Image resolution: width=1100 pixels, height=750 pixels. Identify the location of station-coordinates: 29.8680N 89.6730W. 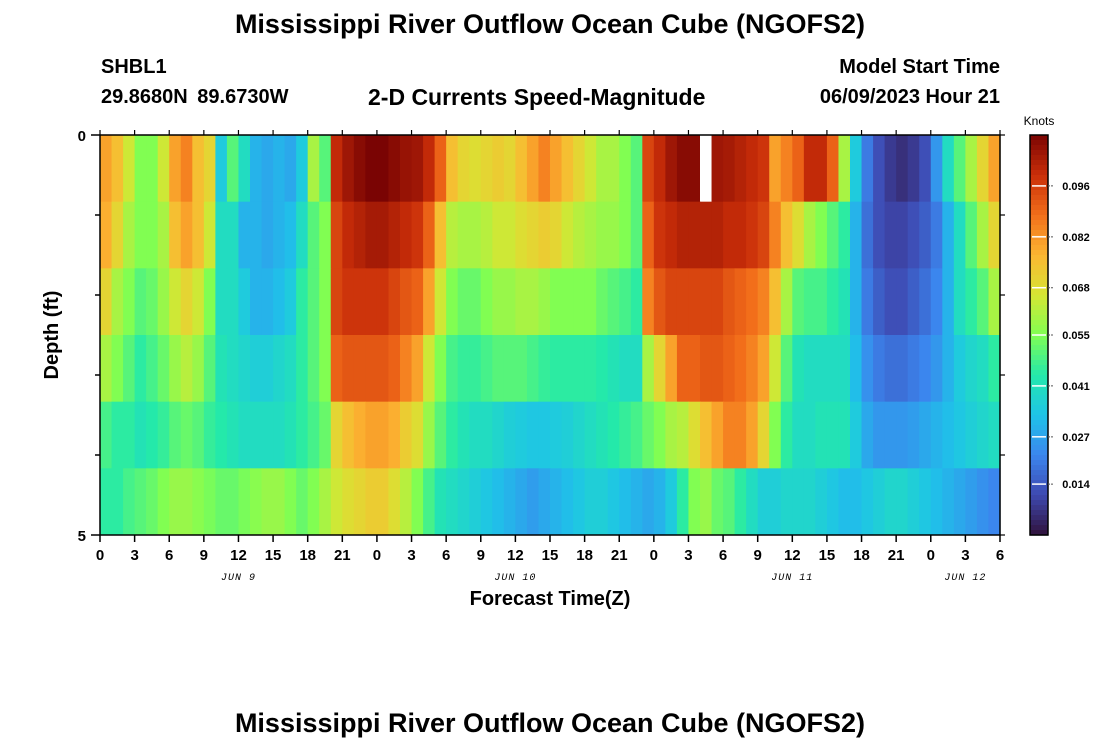
(195, 97).